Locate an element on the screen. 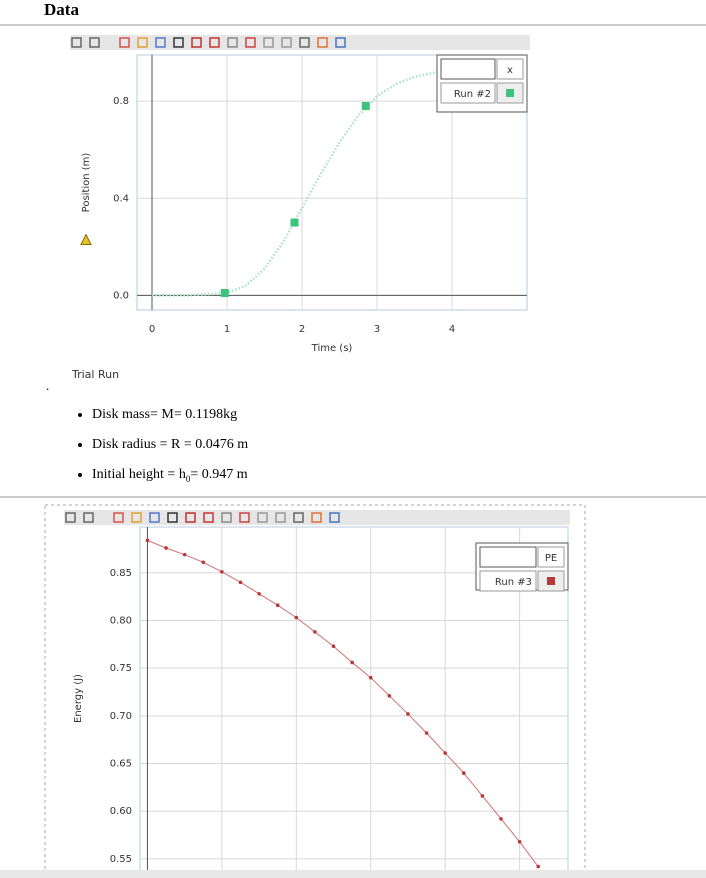 This screenshot has height=878, width=706. x-tick-label: 4 is located at coordinates (452, 329).